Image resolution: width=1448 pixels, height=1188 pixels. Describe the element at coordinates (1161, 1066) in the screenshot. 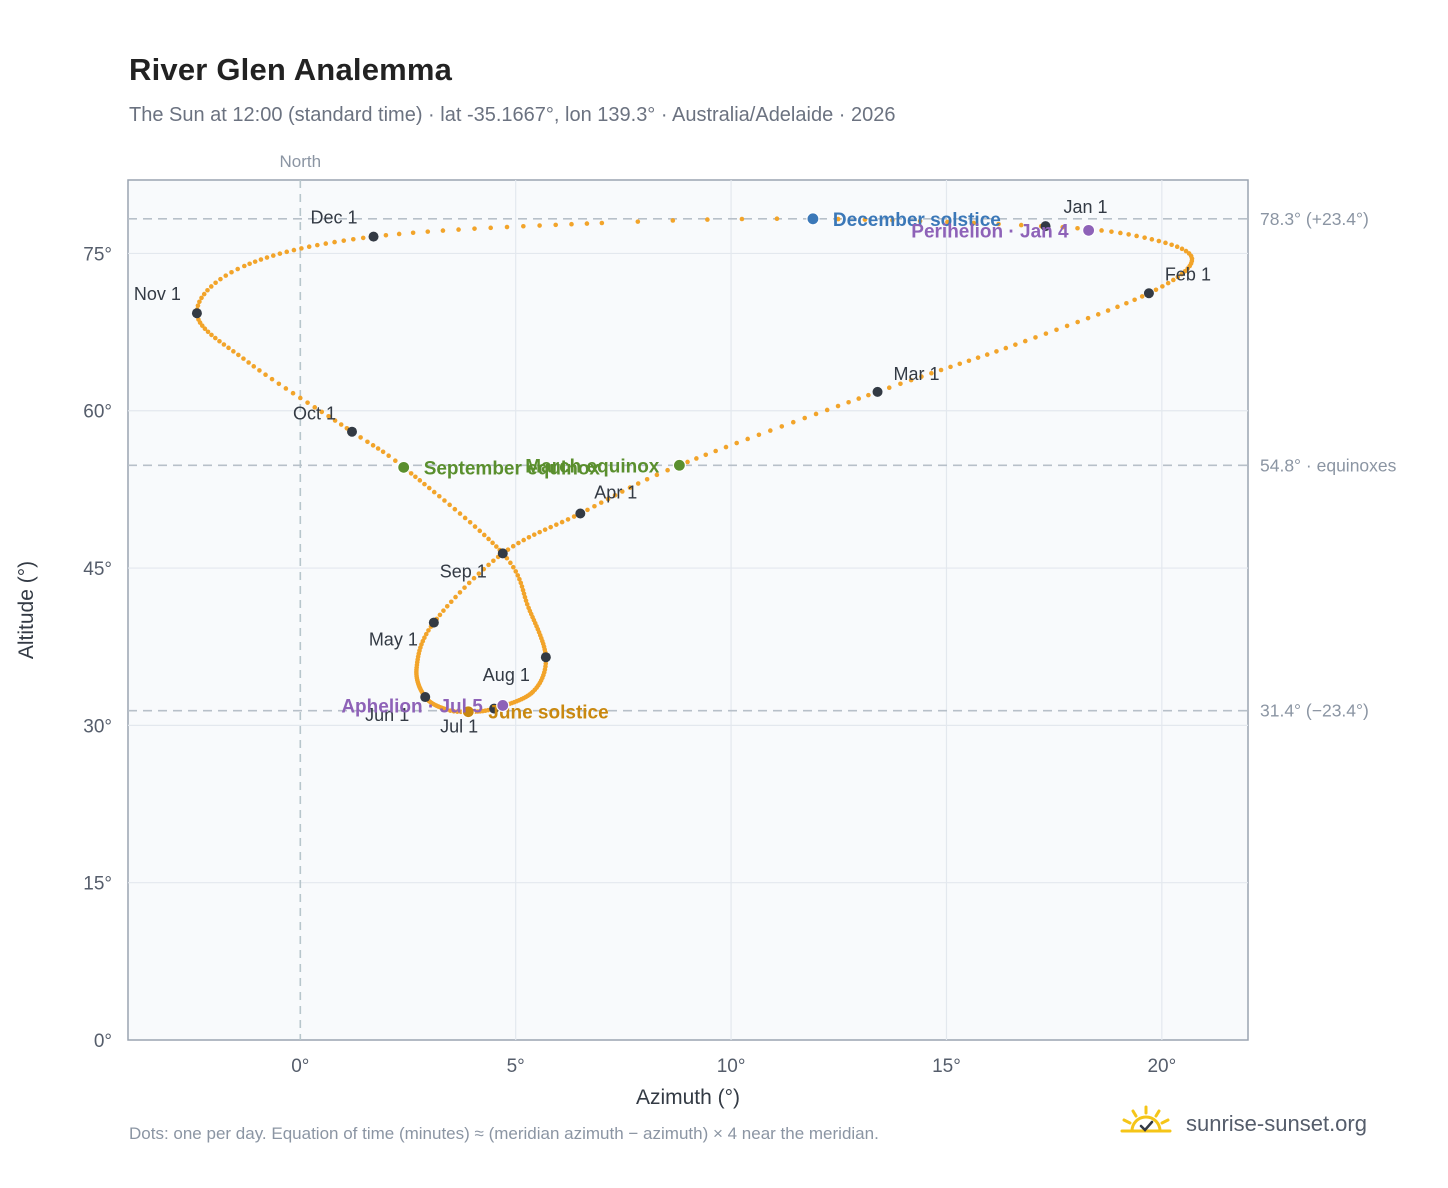

I see `x-tick-label: 20°` at that location.